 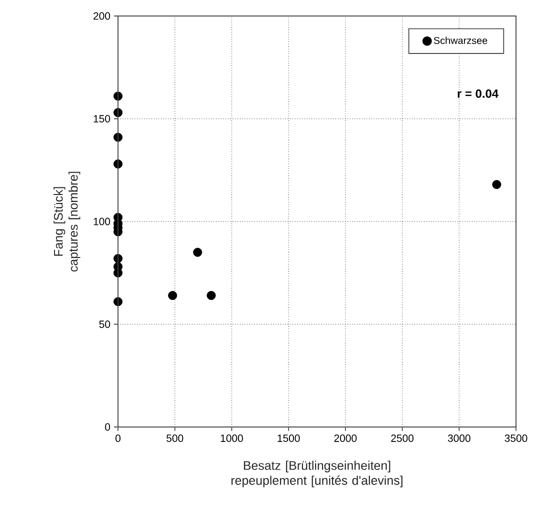 What do you see at coordinates (402, 438) in the screenshot?
I see `x-tick-label: 2500` at bounding box center [402, 438].